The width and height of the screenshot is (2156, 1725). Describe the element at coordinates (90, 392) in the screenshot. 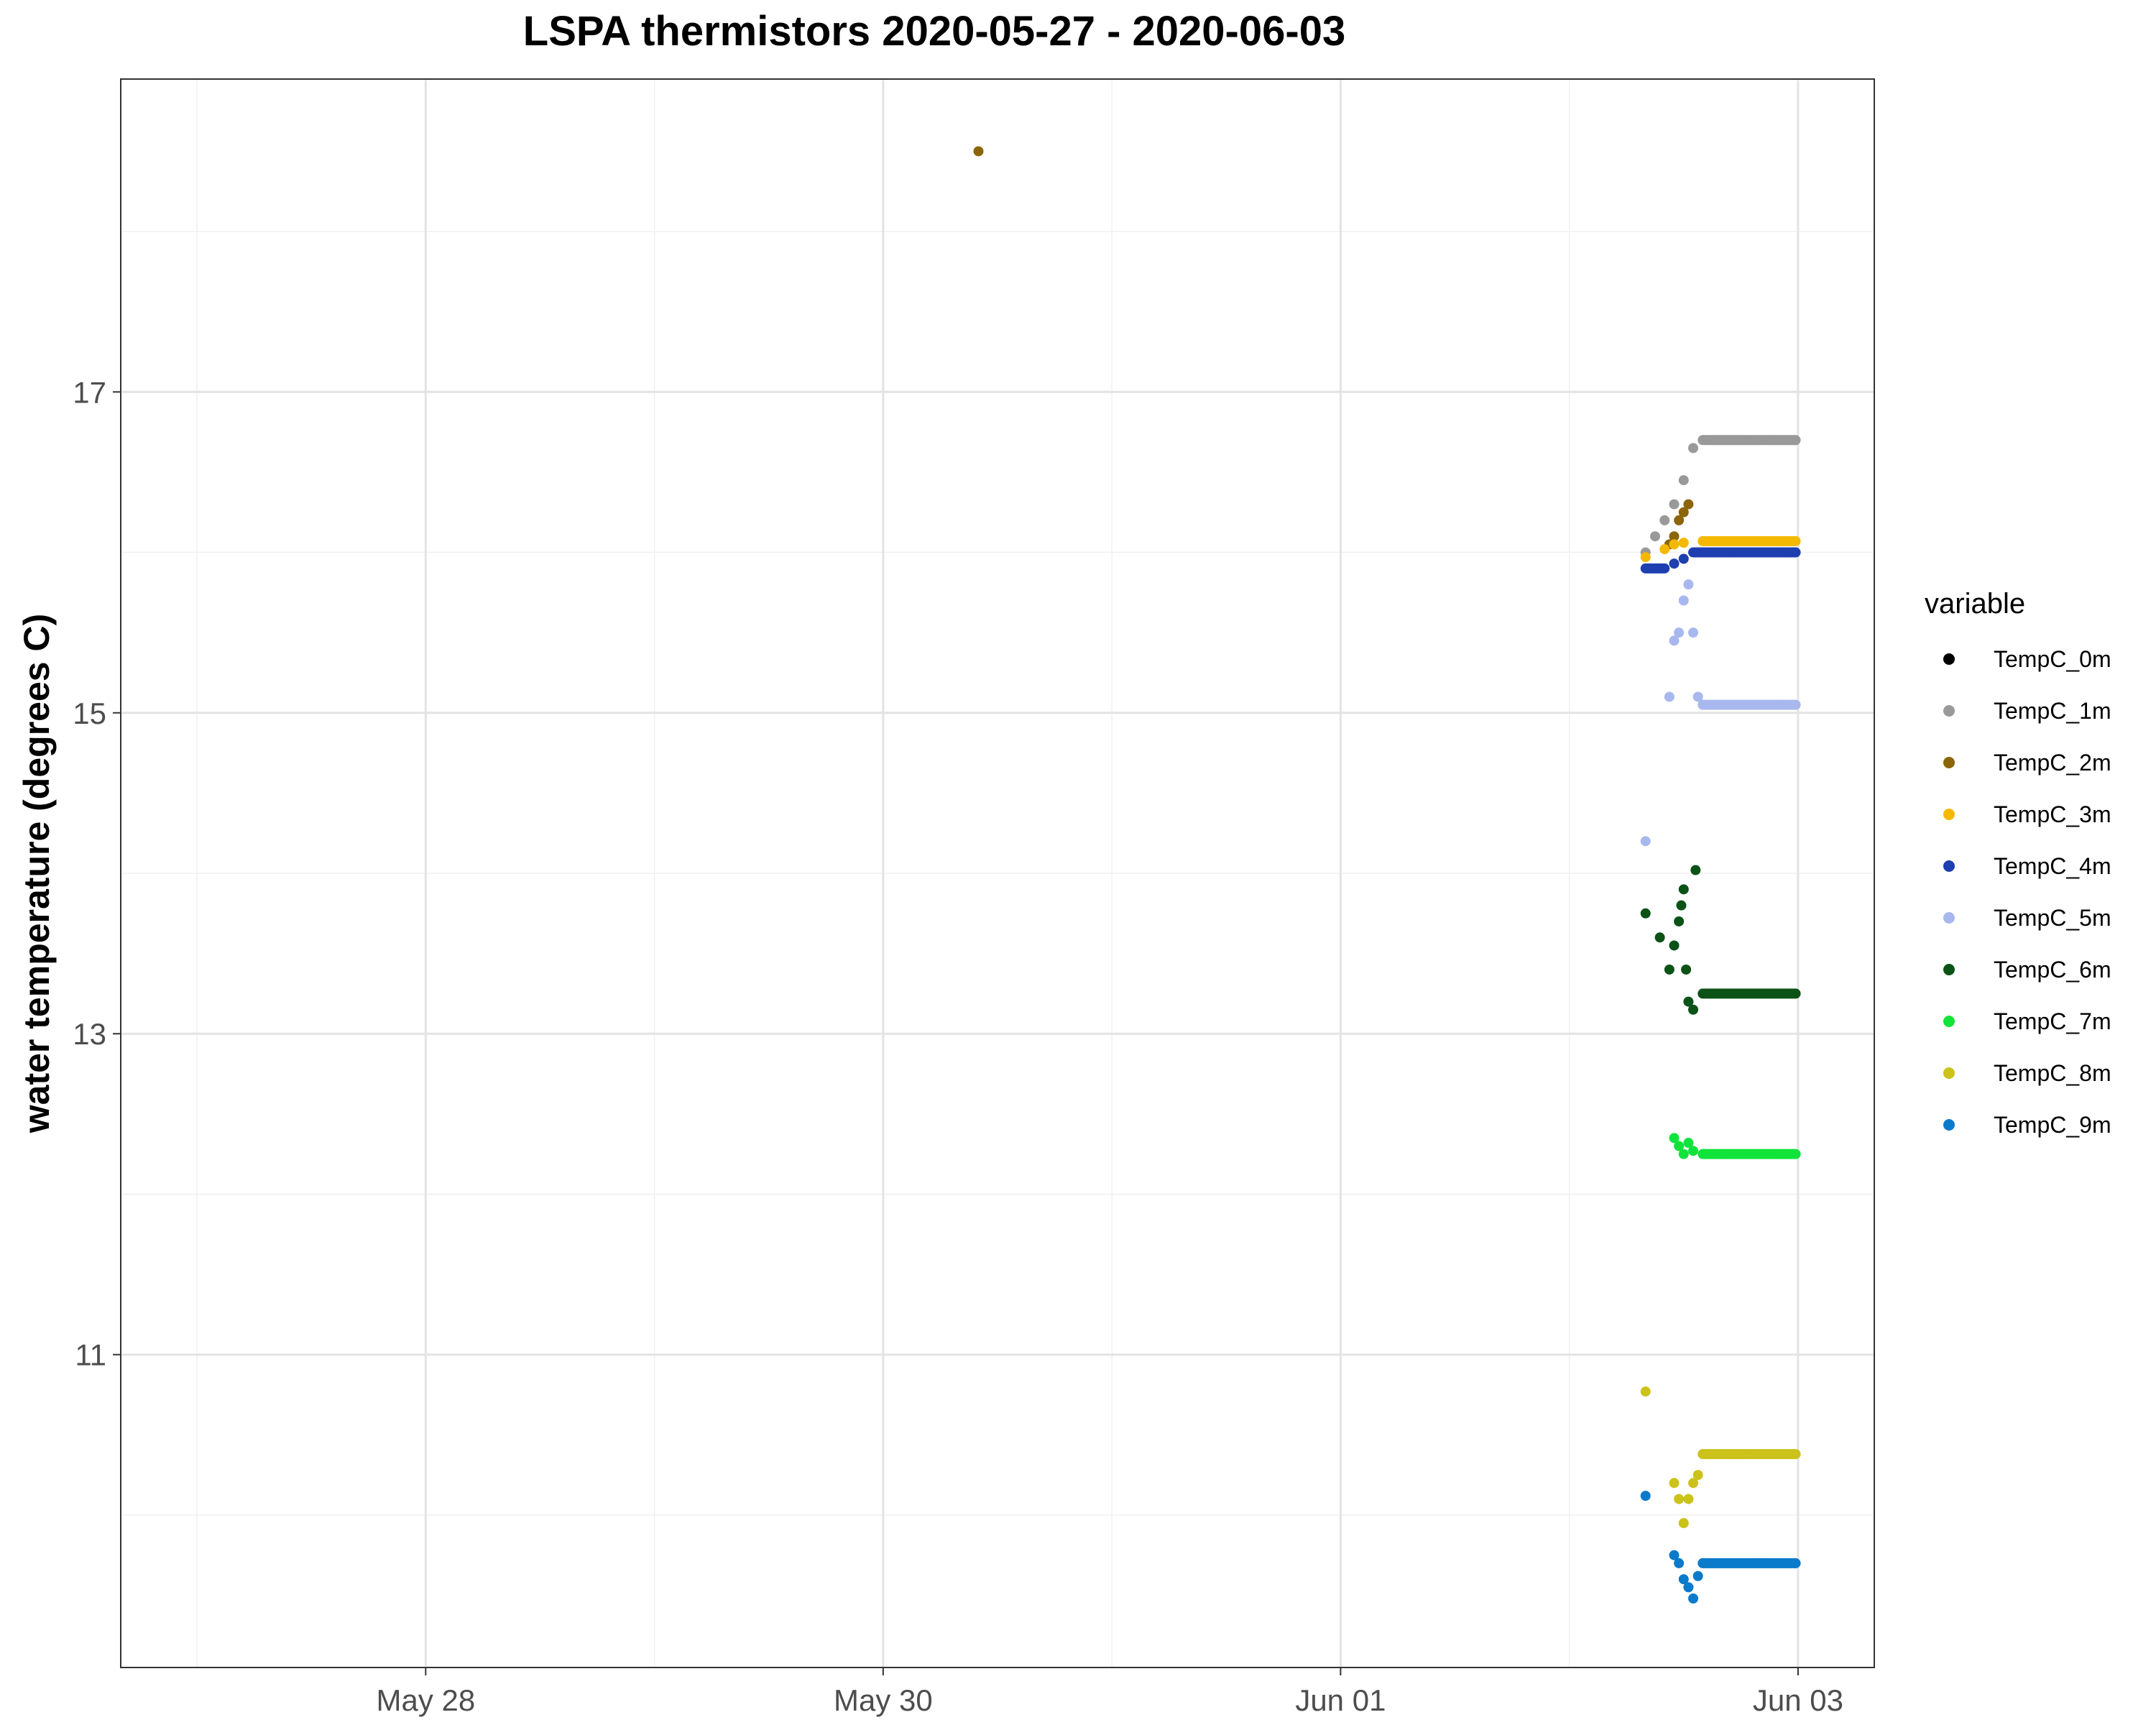

I see `y-tick-label: 17` at that location.